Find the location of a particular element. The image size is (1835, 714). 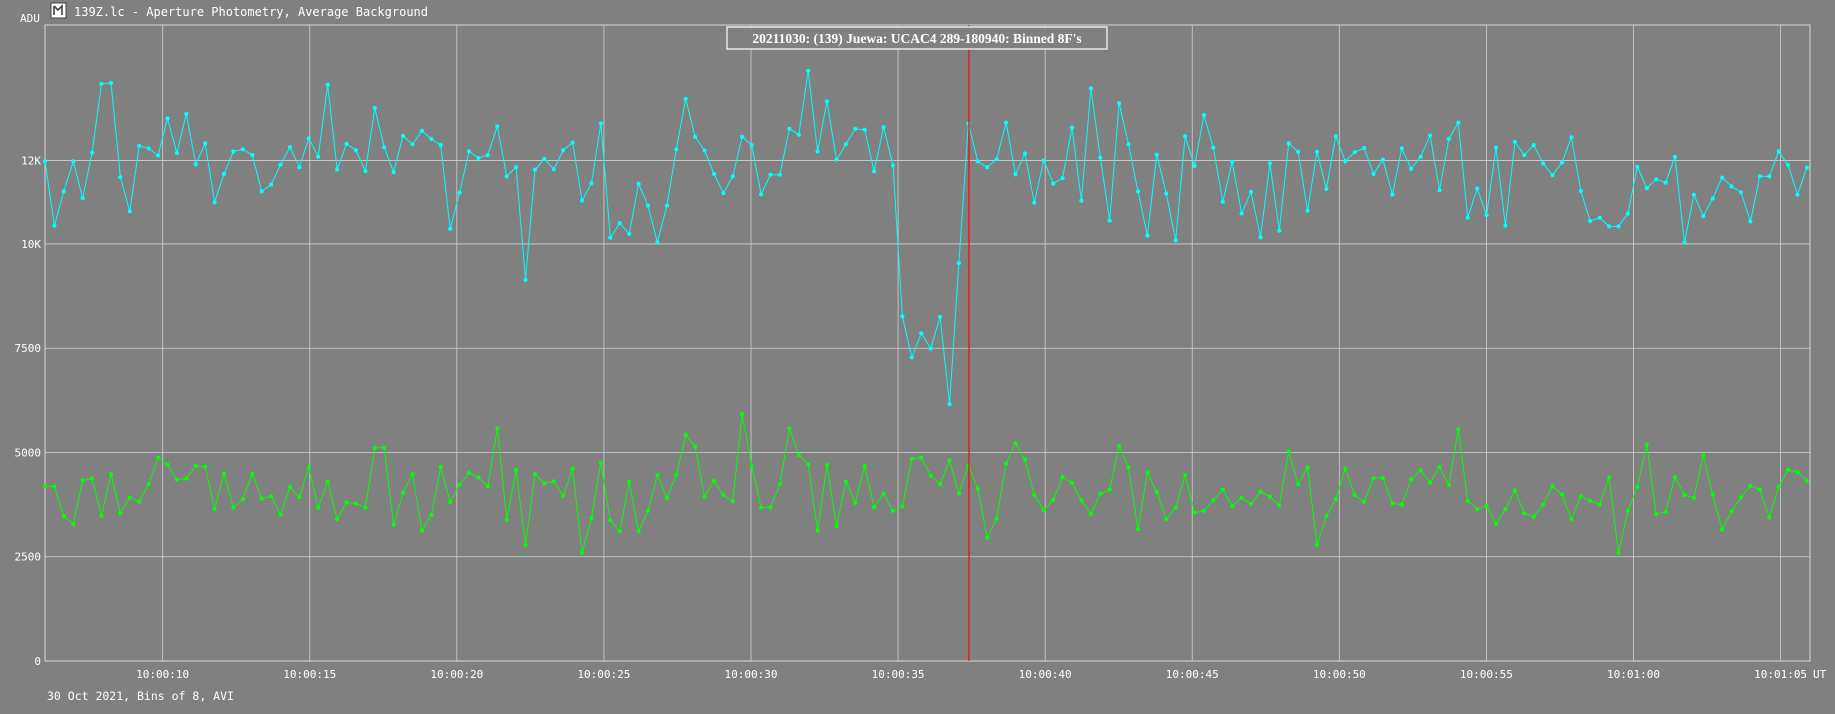

app-icon is located at coordinates (58, 10).